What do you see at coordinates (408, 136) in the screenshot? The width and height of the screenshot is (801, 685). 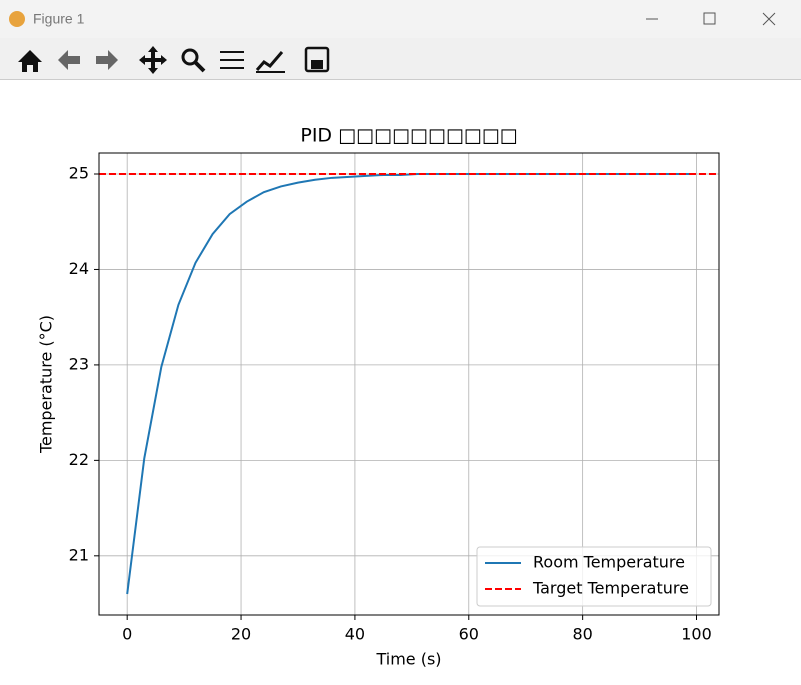 I see `chart-title: PID □□□□□□□□□□` at bounding box center [408, 136].